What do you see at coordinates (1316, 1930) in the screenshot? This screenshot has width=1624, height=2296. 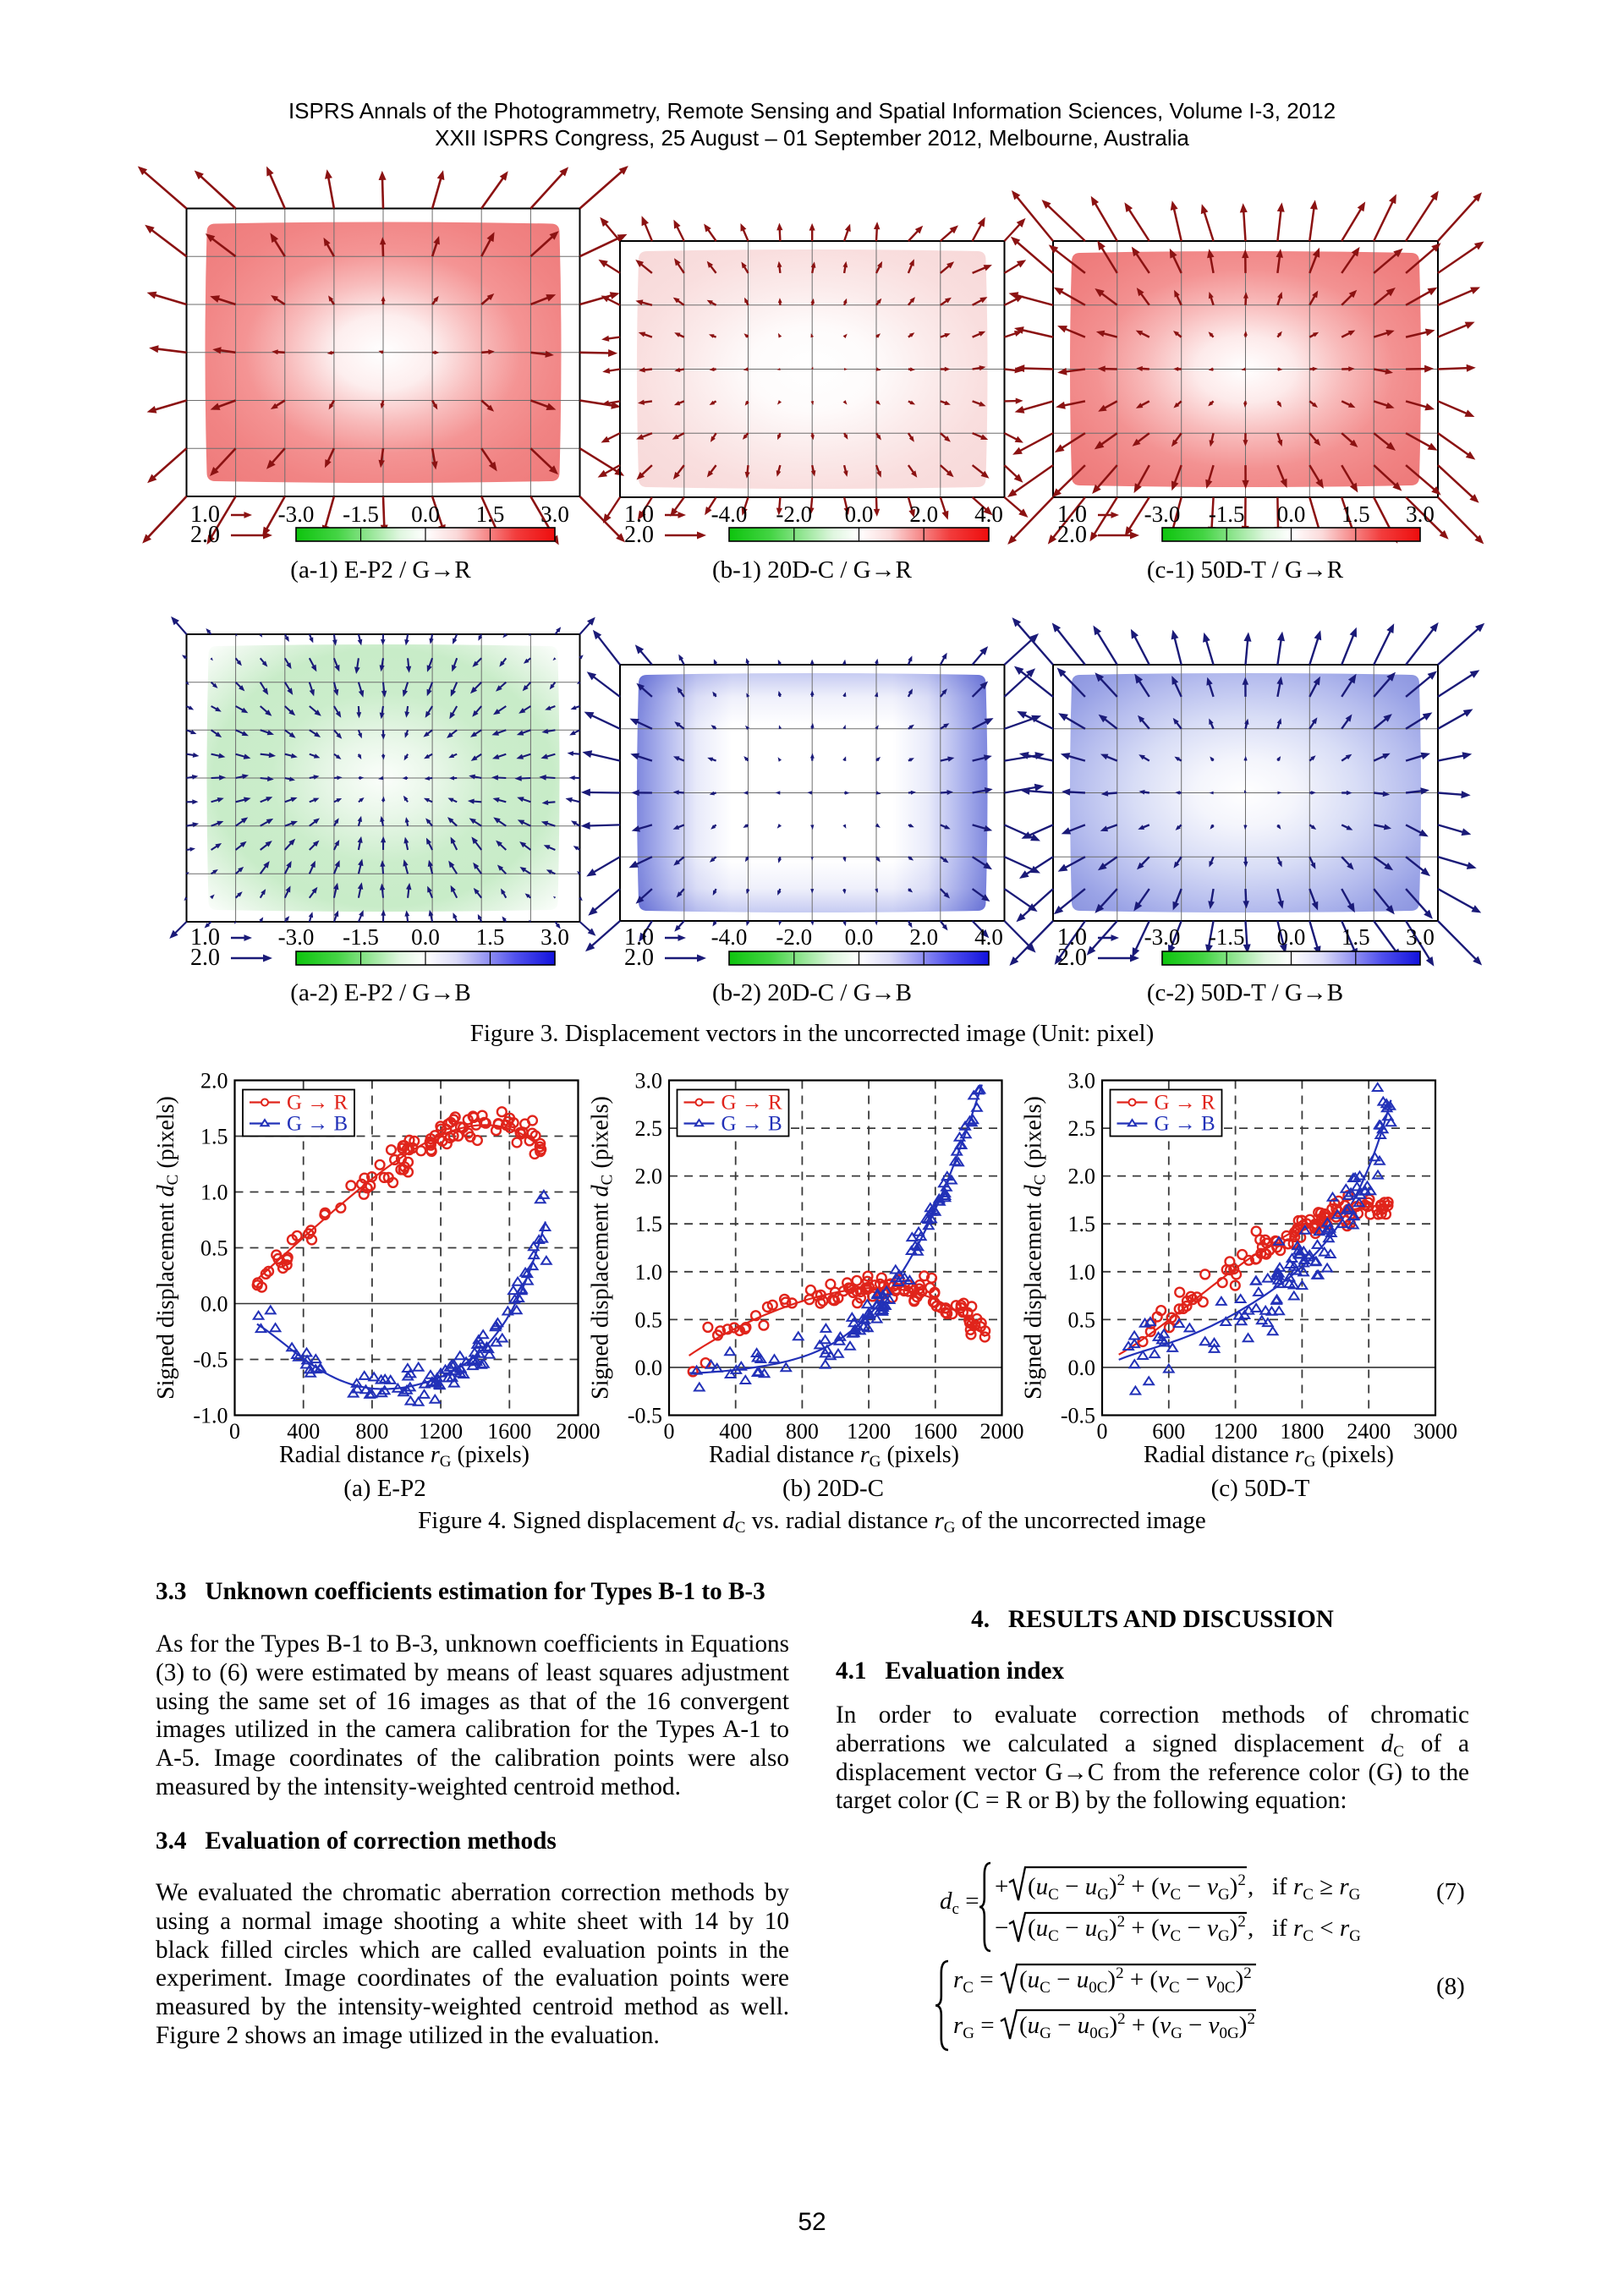 I see `svg-text: if rC​ < rG​` at bounding box center [1316, 1930].